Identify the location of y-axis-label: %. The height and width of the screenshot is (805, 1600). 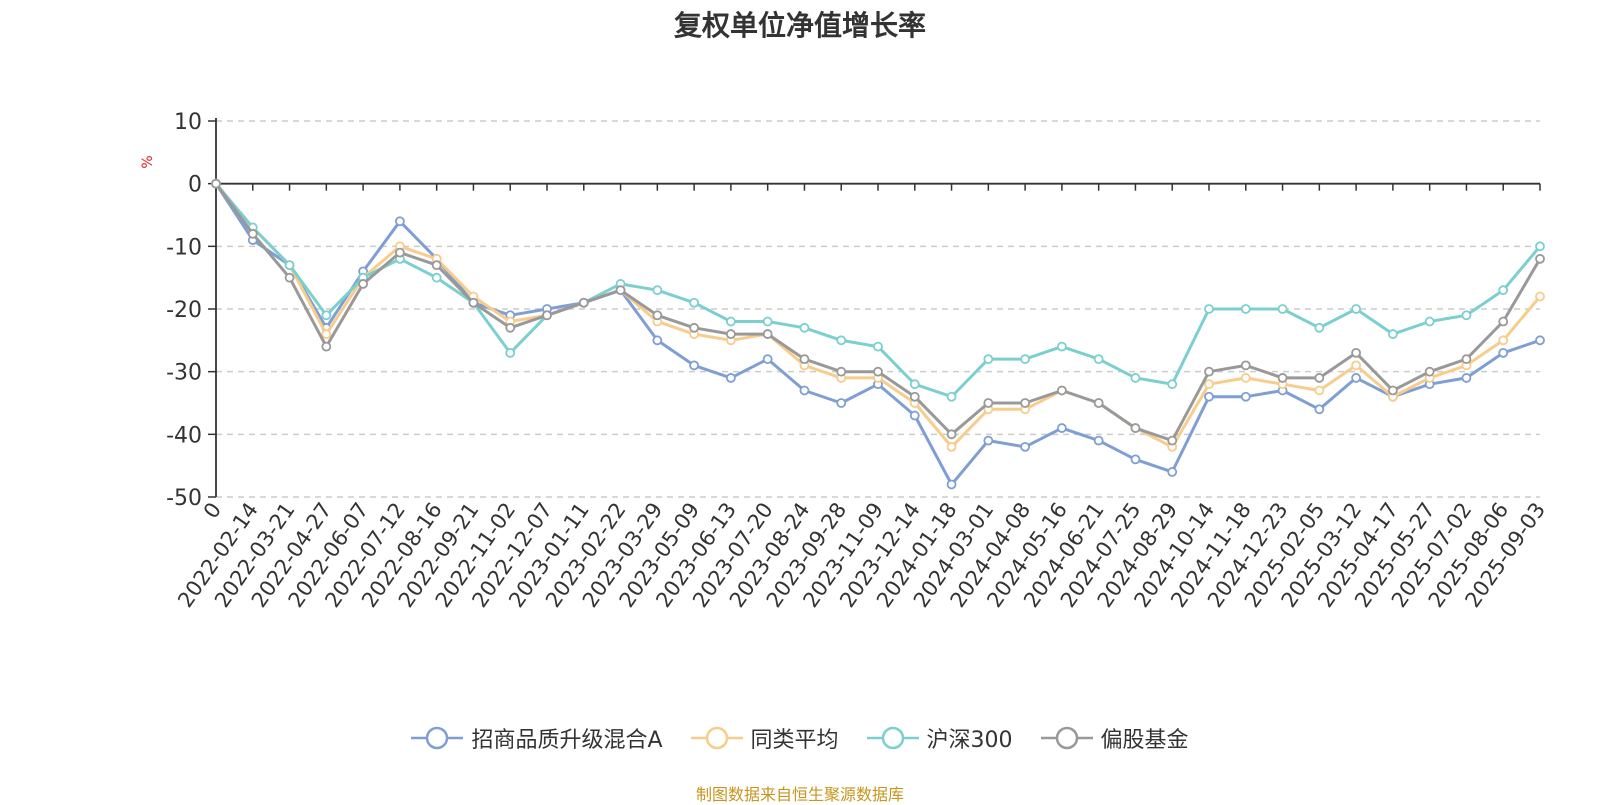
(148, 161).